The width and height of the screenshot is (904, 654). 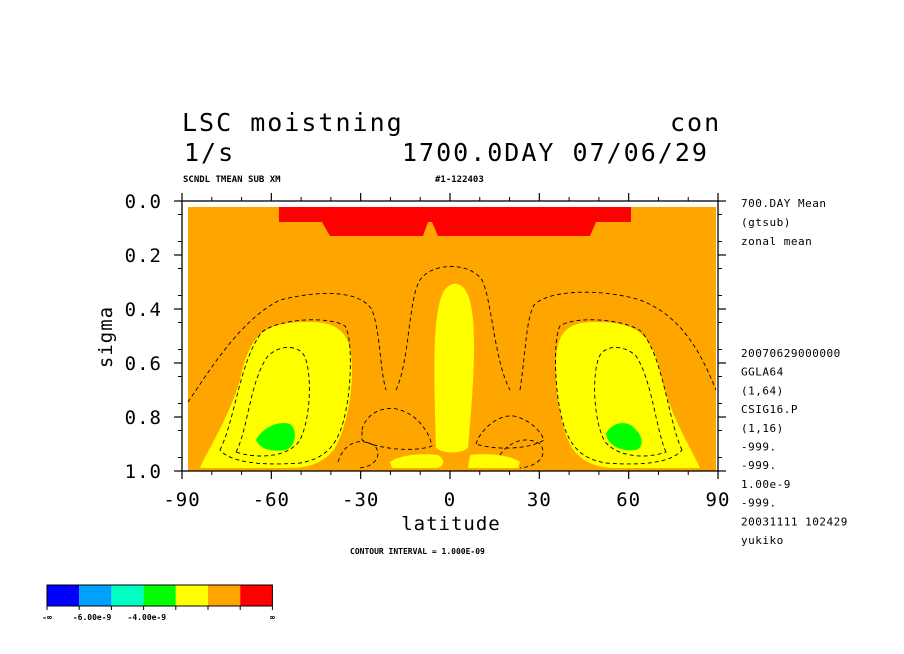 I want to click on y-tick-label: 0.2, so click(x=143, y=256).